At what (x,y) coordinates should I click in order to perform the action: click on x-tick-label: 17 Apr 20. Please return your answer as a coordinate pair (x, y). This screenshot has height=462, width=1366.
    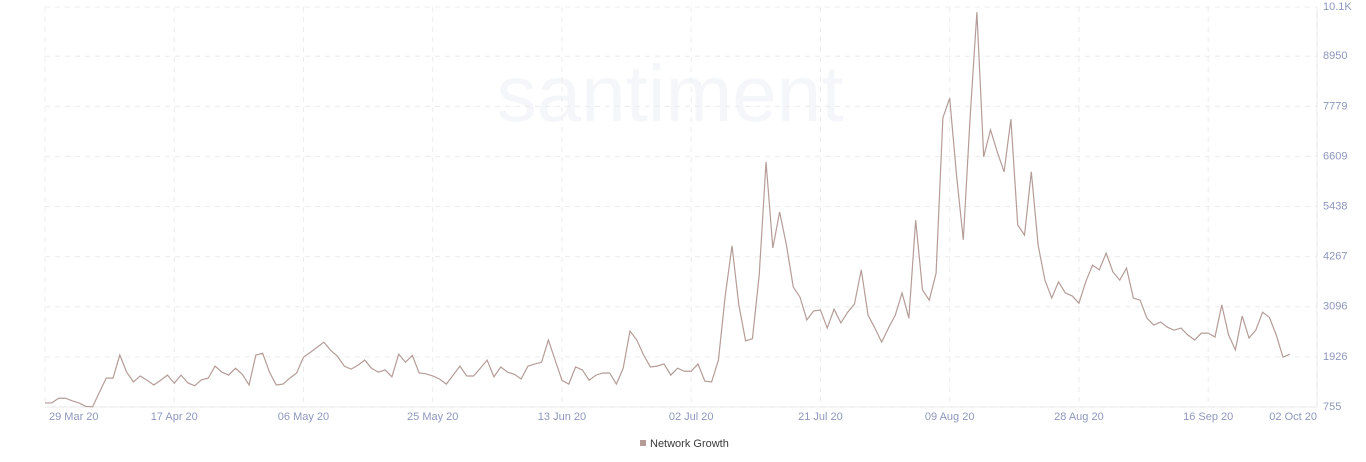
    Looking at the image, I should click on (174, 417).